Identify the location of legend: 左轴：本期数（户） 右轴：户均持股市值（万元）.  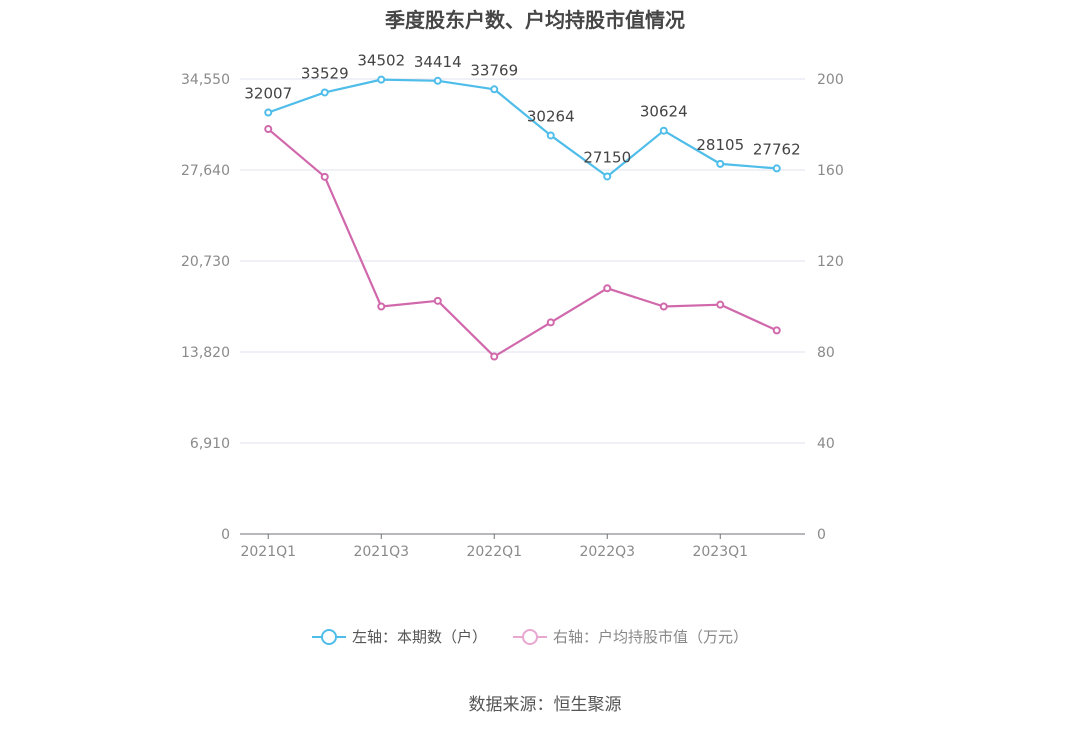
(530, 636).